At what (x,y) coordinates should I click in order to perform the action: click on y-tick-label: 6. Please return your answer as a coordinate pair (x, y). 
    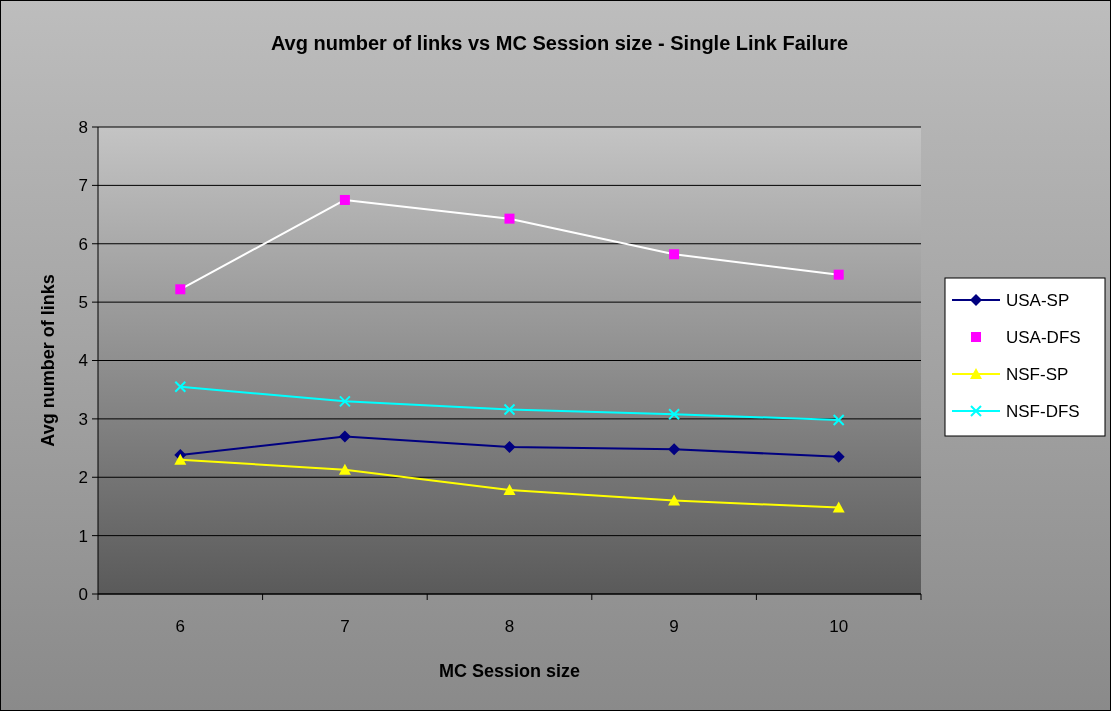
    Looking at the image, I should click on (83, 244).